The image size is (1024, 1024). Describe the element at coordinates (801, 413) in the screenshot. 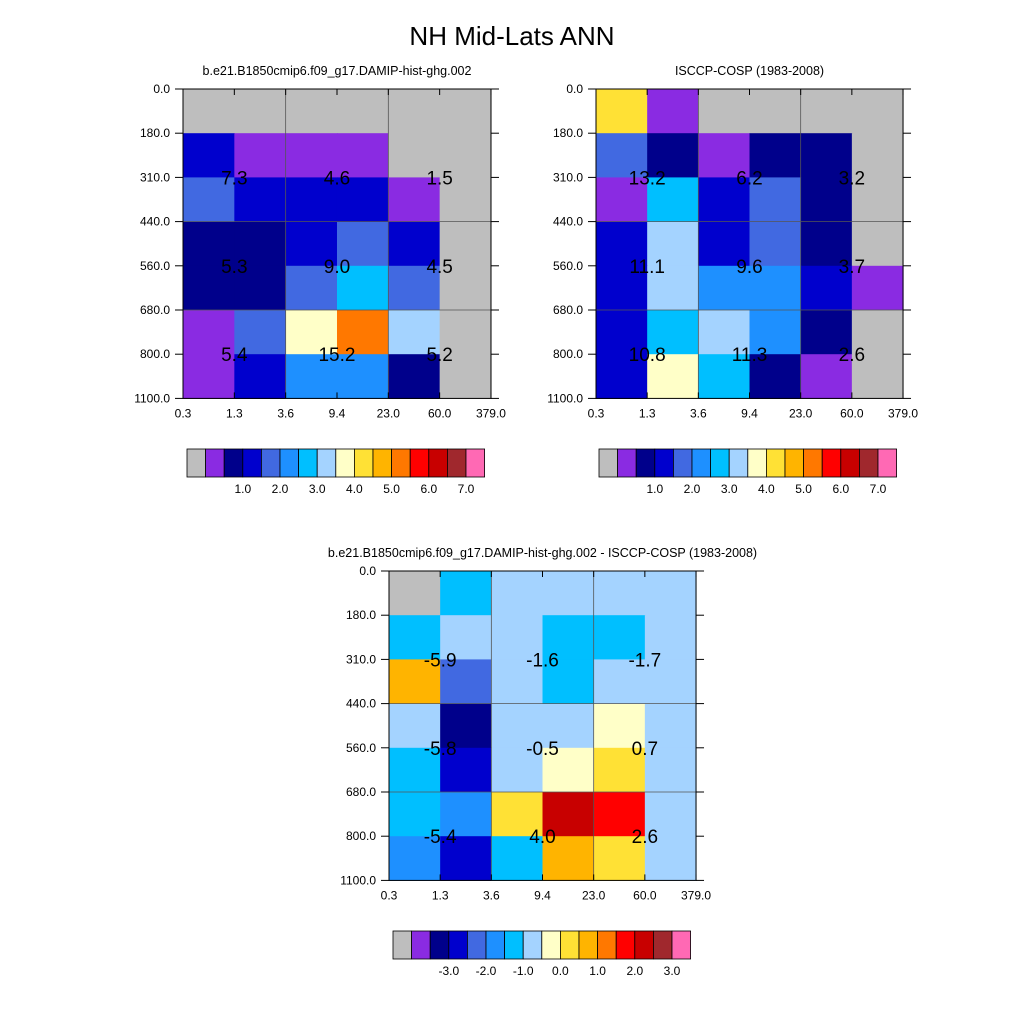

I see `x-tick-label: 23.0` at that location.